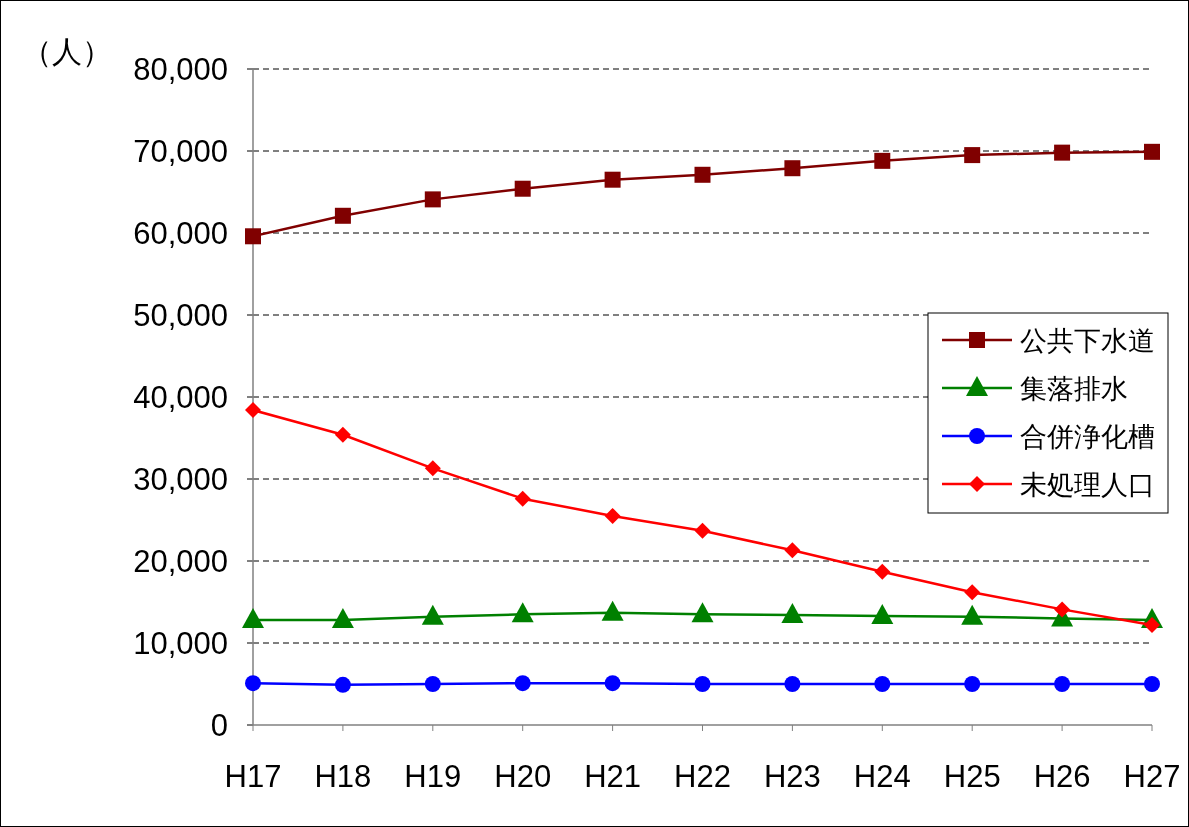 This screenshot has height=827, width=1189. I want to click on y-tick-label: 50,000, so click(180, 315).